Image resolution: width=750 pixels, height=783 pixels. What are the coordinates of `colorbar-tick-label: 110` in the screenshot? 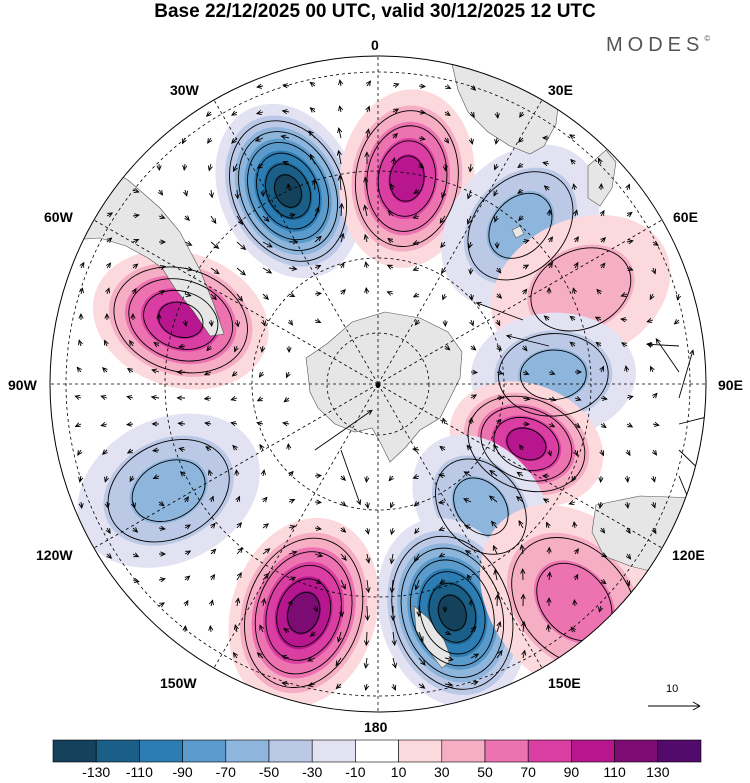 It's located at (614, 772).